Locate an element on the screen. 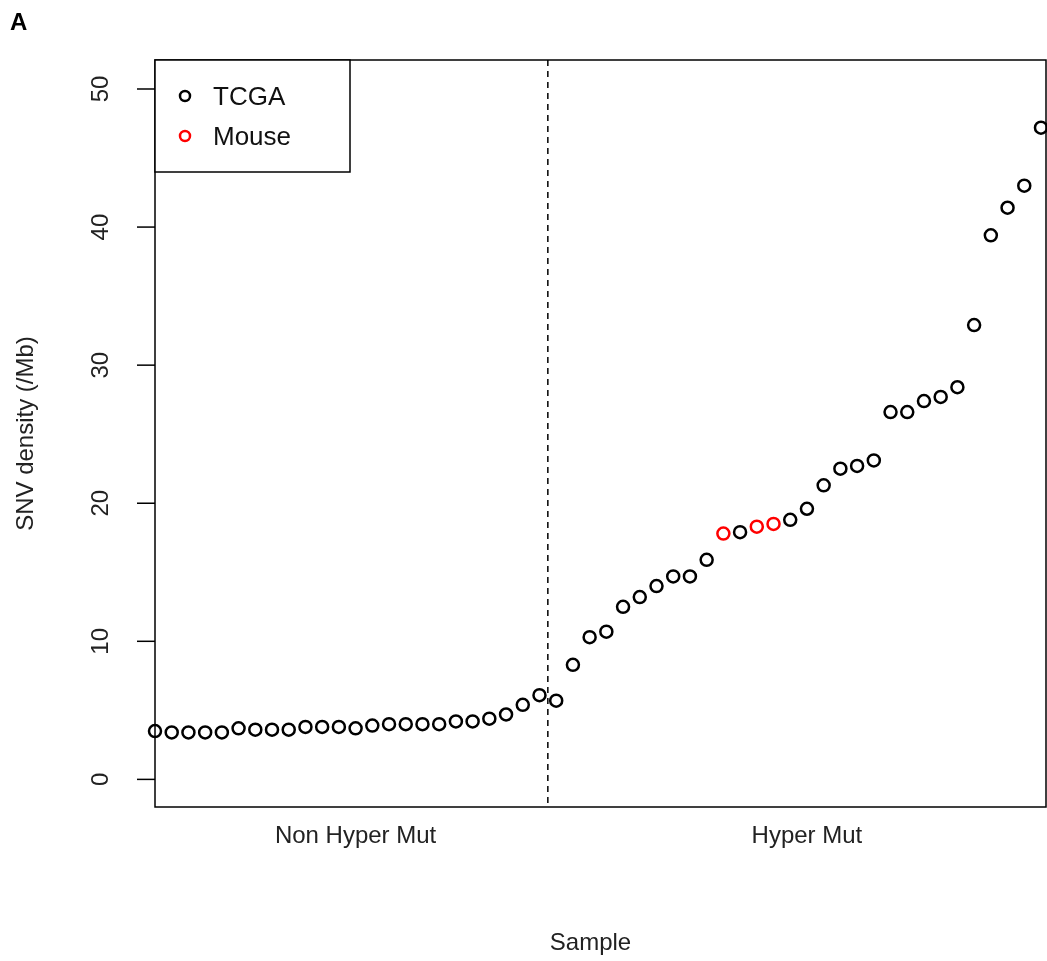  y-tick-label: 10 is located at coordinates (99, 641).